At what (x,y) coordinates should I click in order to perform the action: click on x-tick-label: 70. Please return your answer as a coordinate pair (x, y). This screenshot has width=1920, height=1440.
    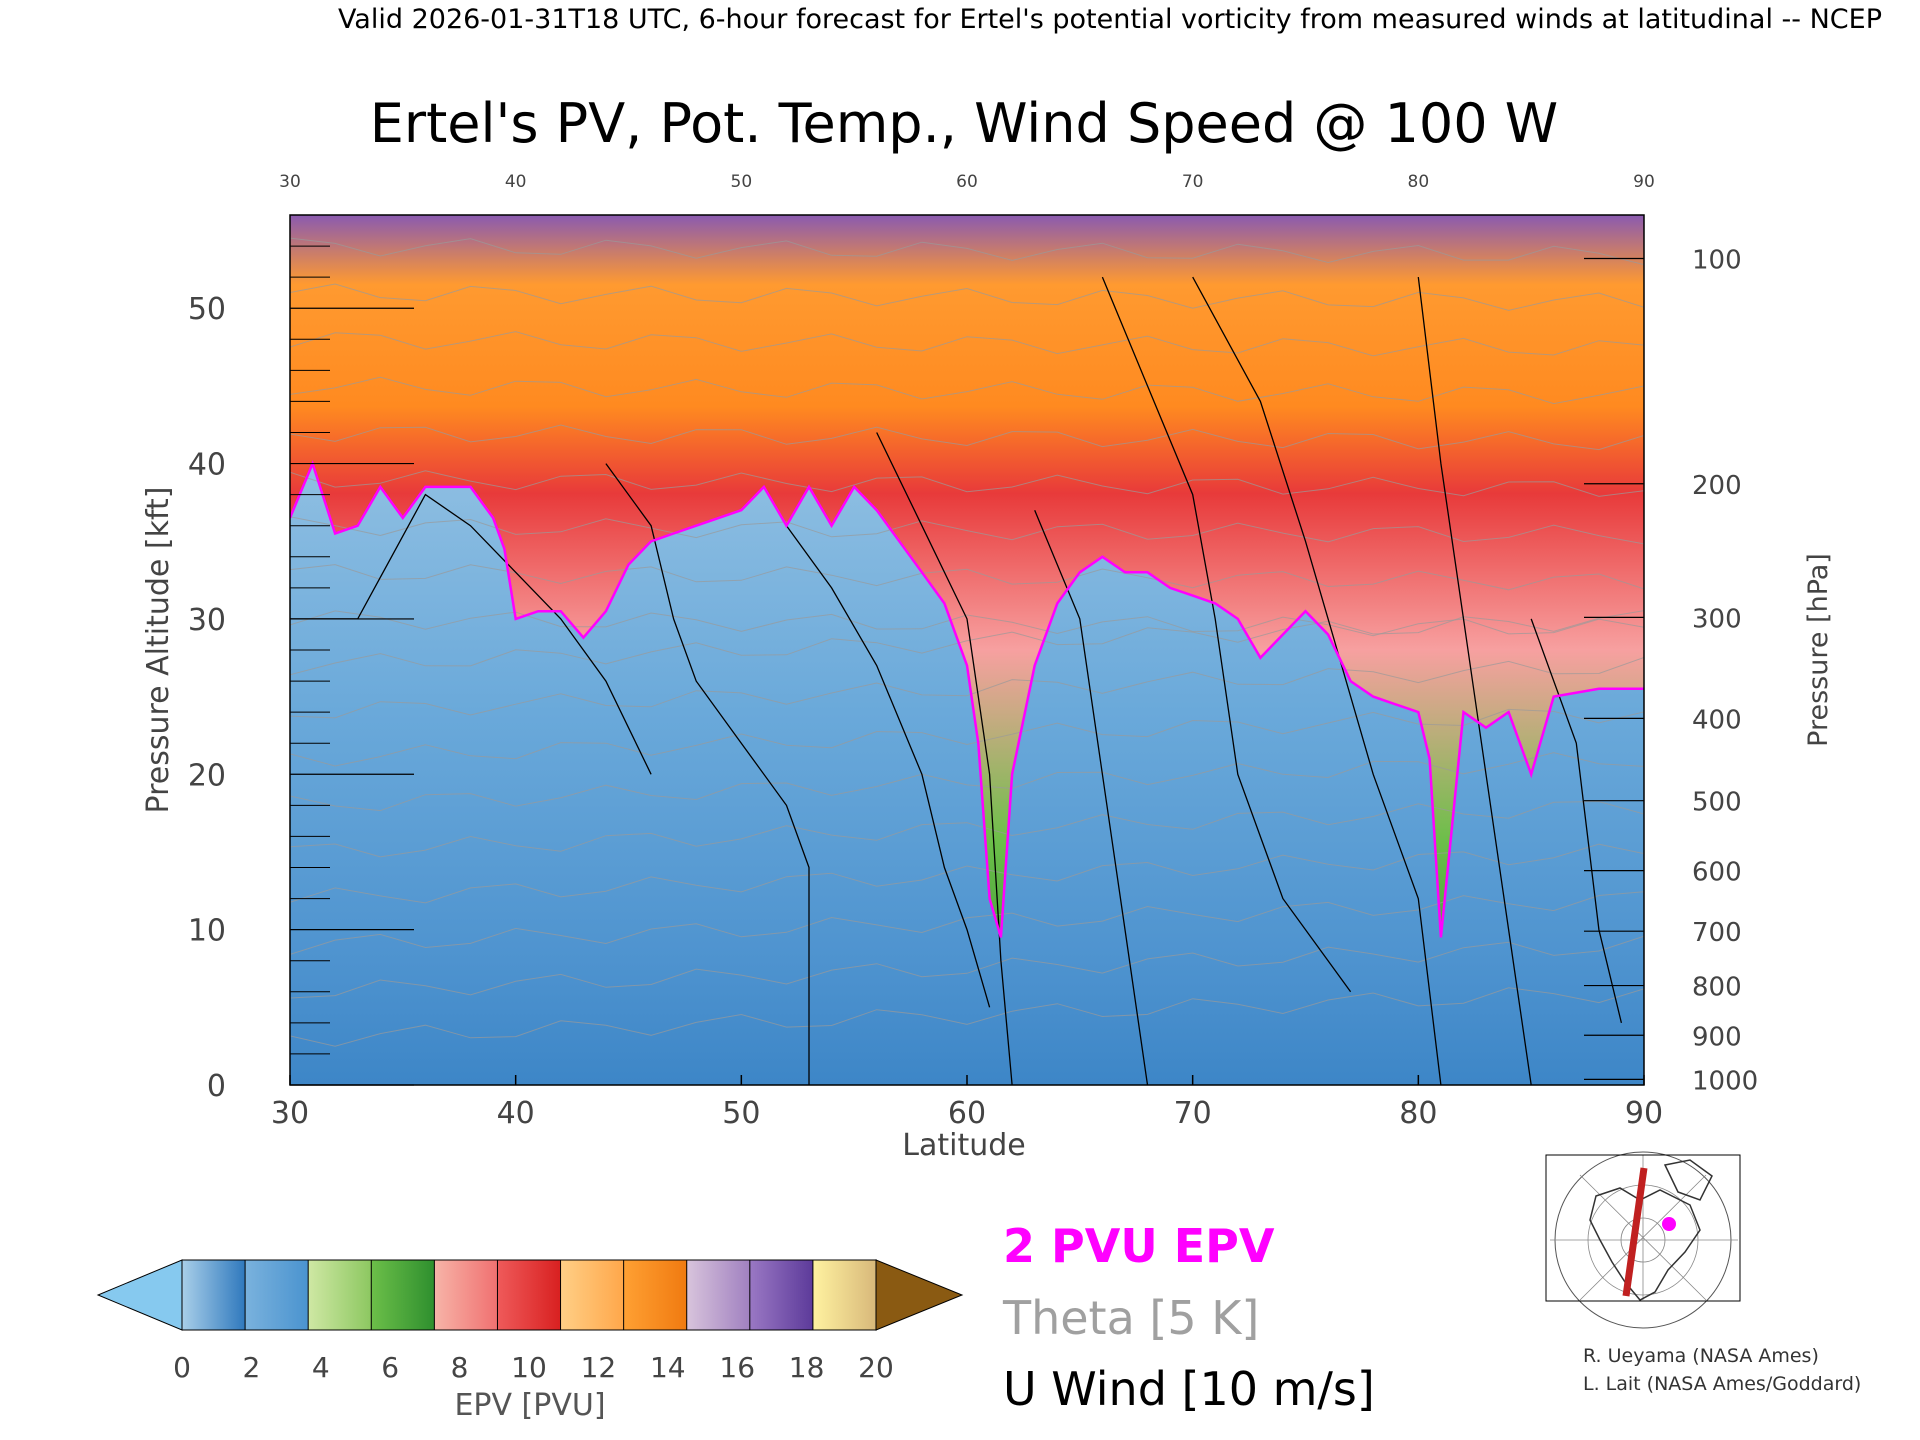
    Looking at the image, I should click on (1193, 1113).